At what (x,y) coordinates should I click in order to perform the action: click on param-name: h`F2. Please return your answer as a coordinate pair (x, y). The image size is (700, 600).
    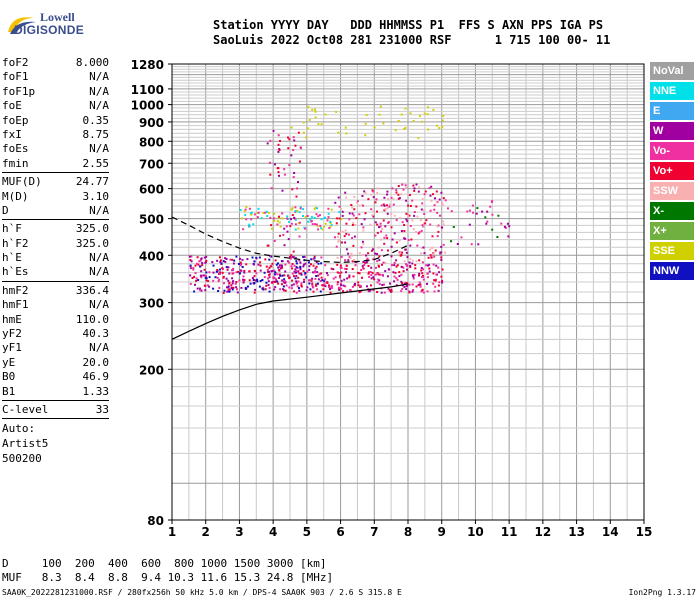
    Looking at the image, I should click on (15, 243).